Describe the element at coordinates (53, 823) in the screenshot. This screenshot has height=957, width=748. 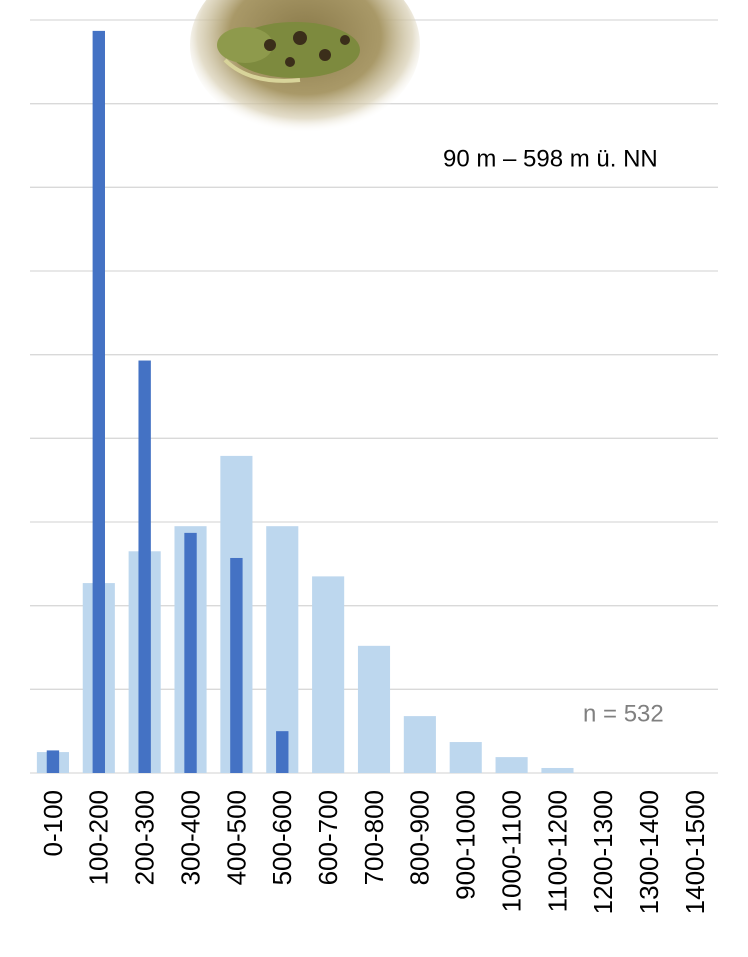
I see `x-tick-label: 0-100` at that location.